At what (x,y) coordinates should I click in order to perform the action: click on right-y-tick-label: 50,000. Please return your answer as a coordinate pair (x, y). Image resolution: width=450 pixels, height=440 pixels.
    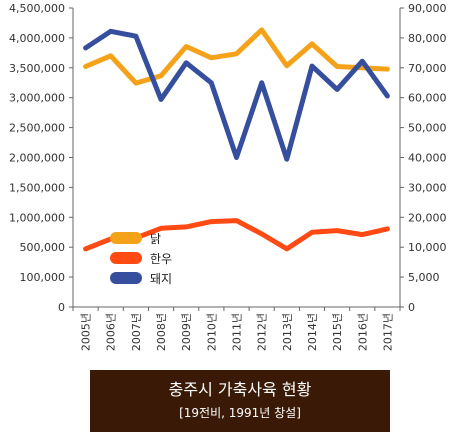
    Looking at the image, I should click on (427, 128).